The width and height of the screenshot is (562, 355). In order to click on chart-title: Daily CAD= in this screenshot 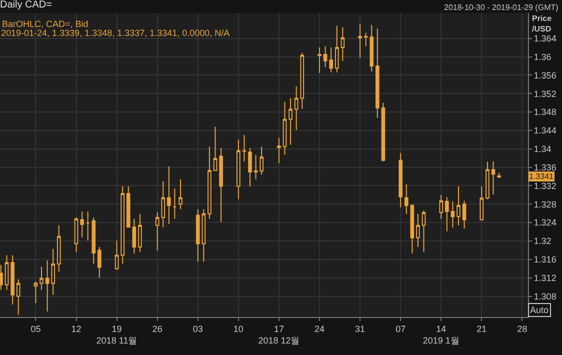, I will do `click(26, 5)`.